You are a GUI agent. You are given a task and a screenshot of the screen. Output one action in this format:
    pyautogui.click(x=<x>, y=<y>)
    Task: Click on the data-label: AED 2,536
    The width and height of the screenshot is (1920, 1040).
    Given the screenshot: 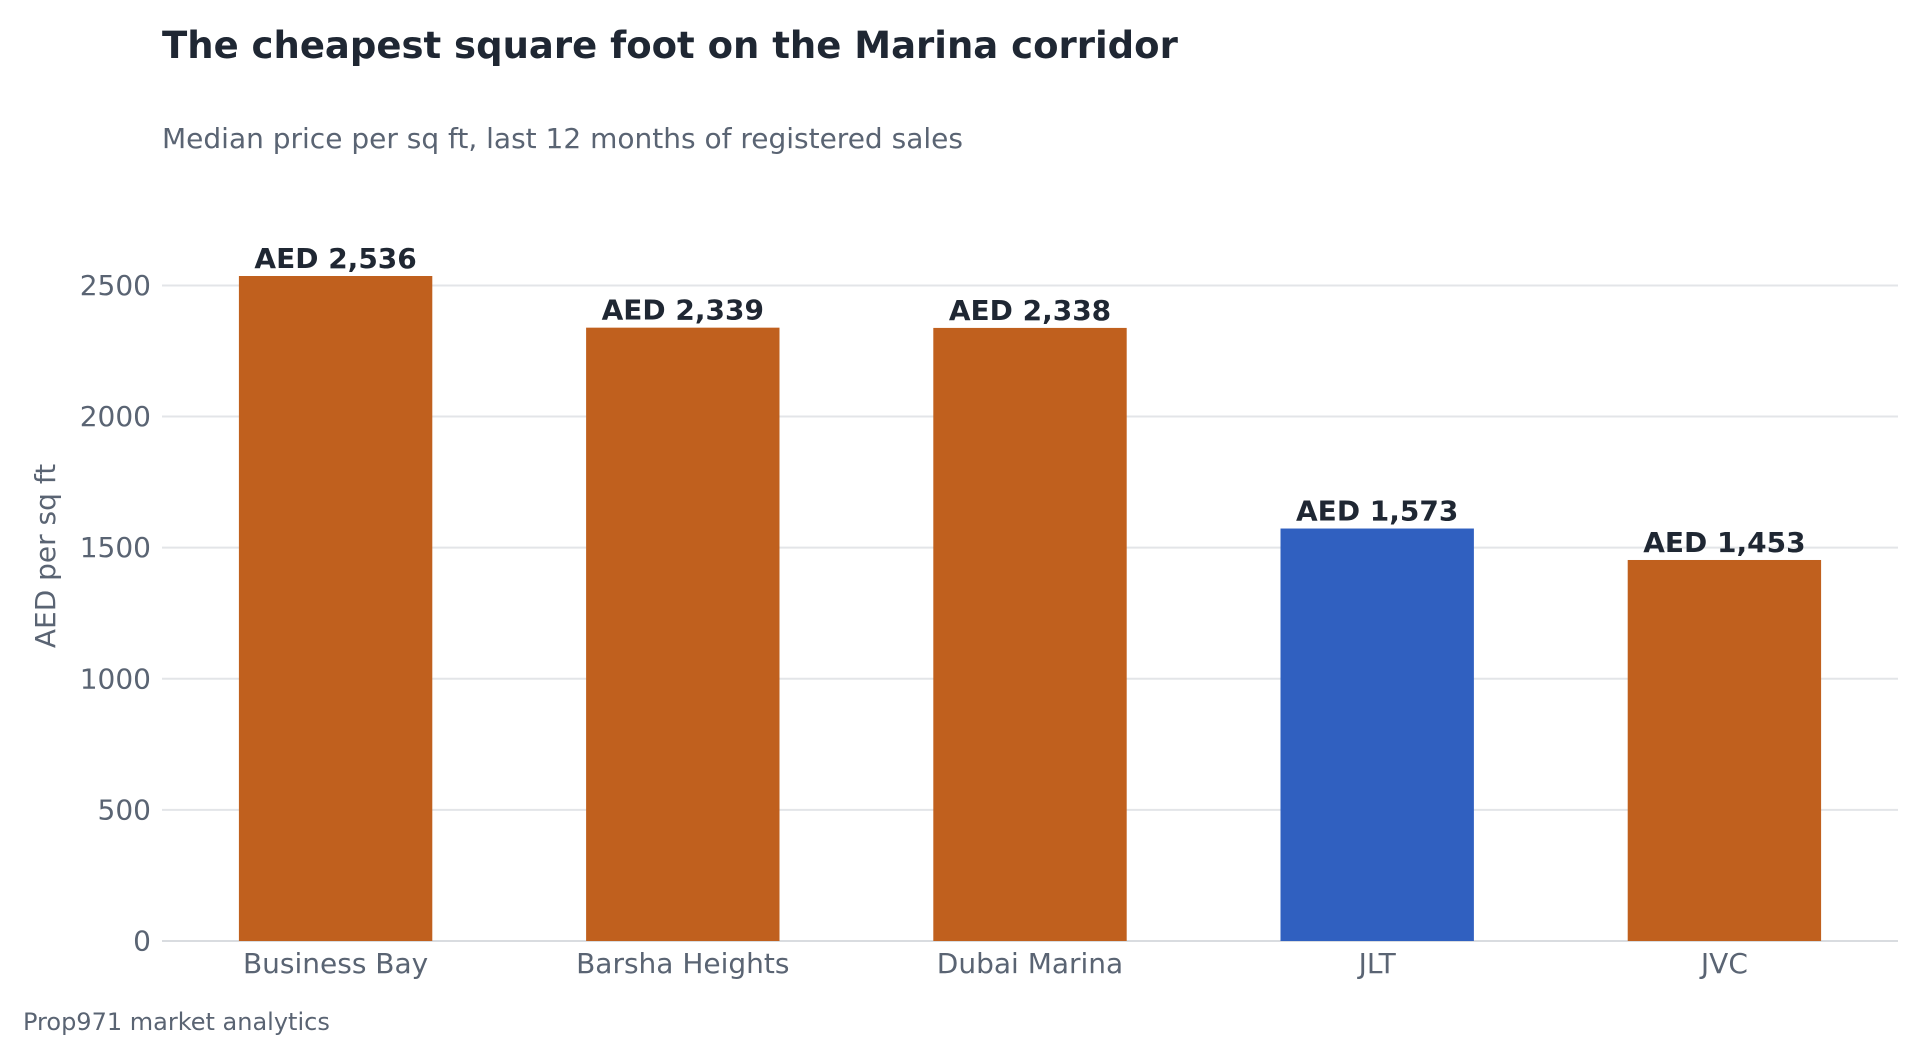 What is the action you would take?
    pyautogui.click(x=335, y=258)
    